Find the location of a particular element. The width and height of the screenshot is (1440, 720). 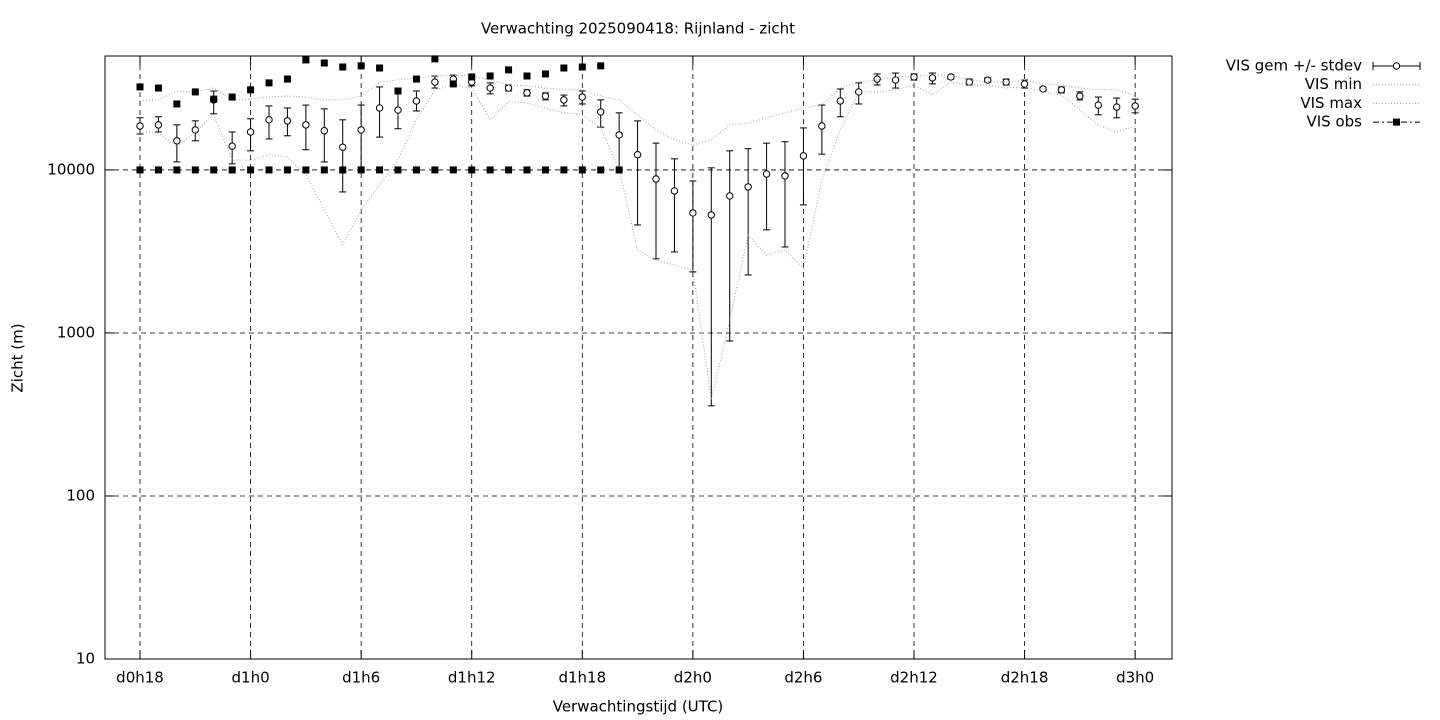

legend-item: VIS min is located at coordinates (1362, 84).